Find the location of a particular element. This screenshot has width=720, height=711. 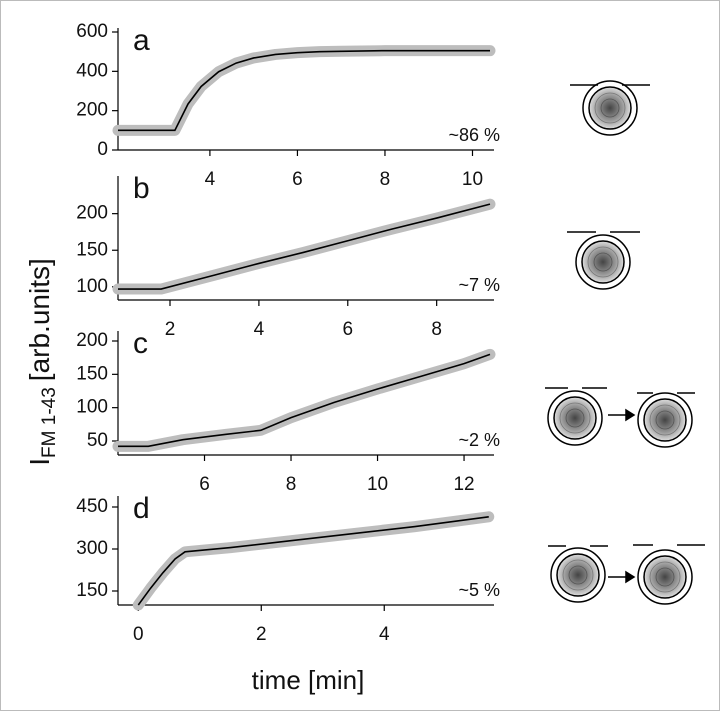

y-label-main: I is located at coordinates (39, 462).